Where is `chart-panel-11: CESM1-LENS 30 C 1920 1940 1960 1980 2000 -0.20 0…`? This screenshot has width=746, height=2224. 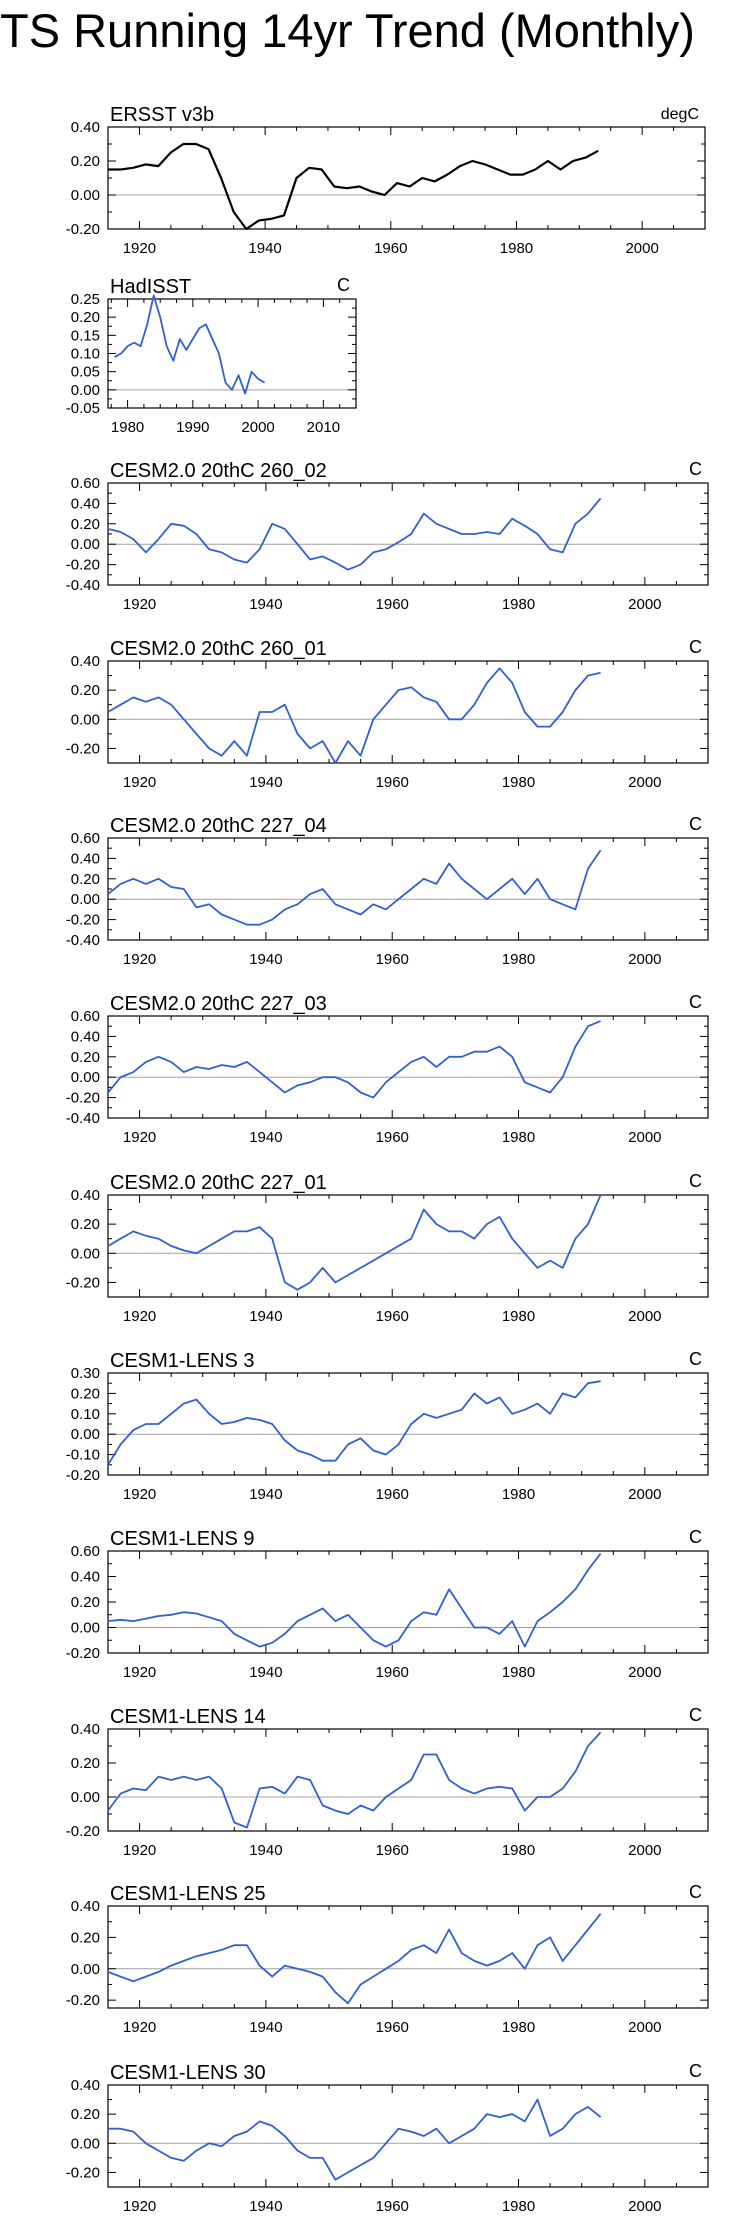
chart-panel-11: CESM1-LENS 30 C 1920 1940 1960 1980 2000 -0.20 0… is located at coordinates (387, 2138).